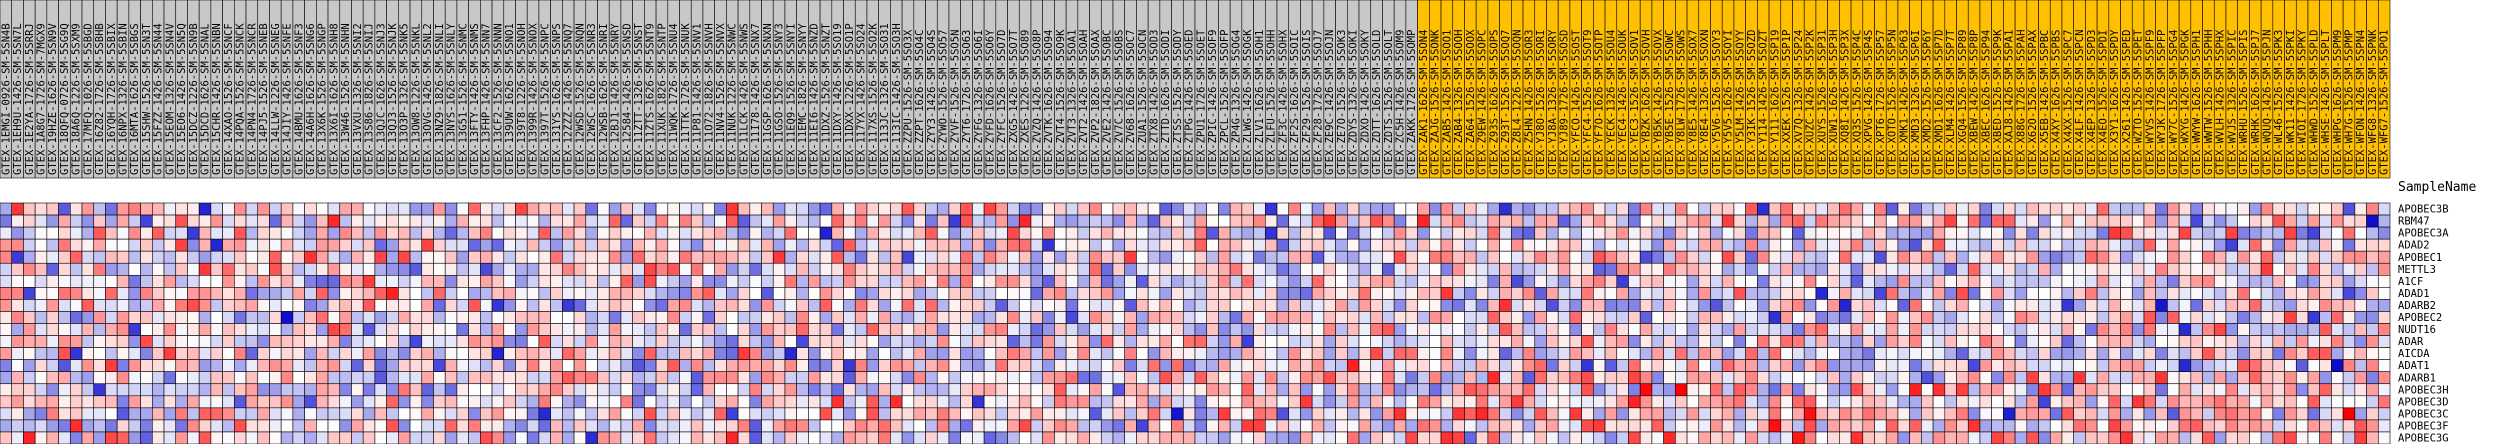 This screenshot has height=444, width=2495. I want to click on column-label: GTEX-YJ8O-1526-SM-5SORI, so click(1541, 102).